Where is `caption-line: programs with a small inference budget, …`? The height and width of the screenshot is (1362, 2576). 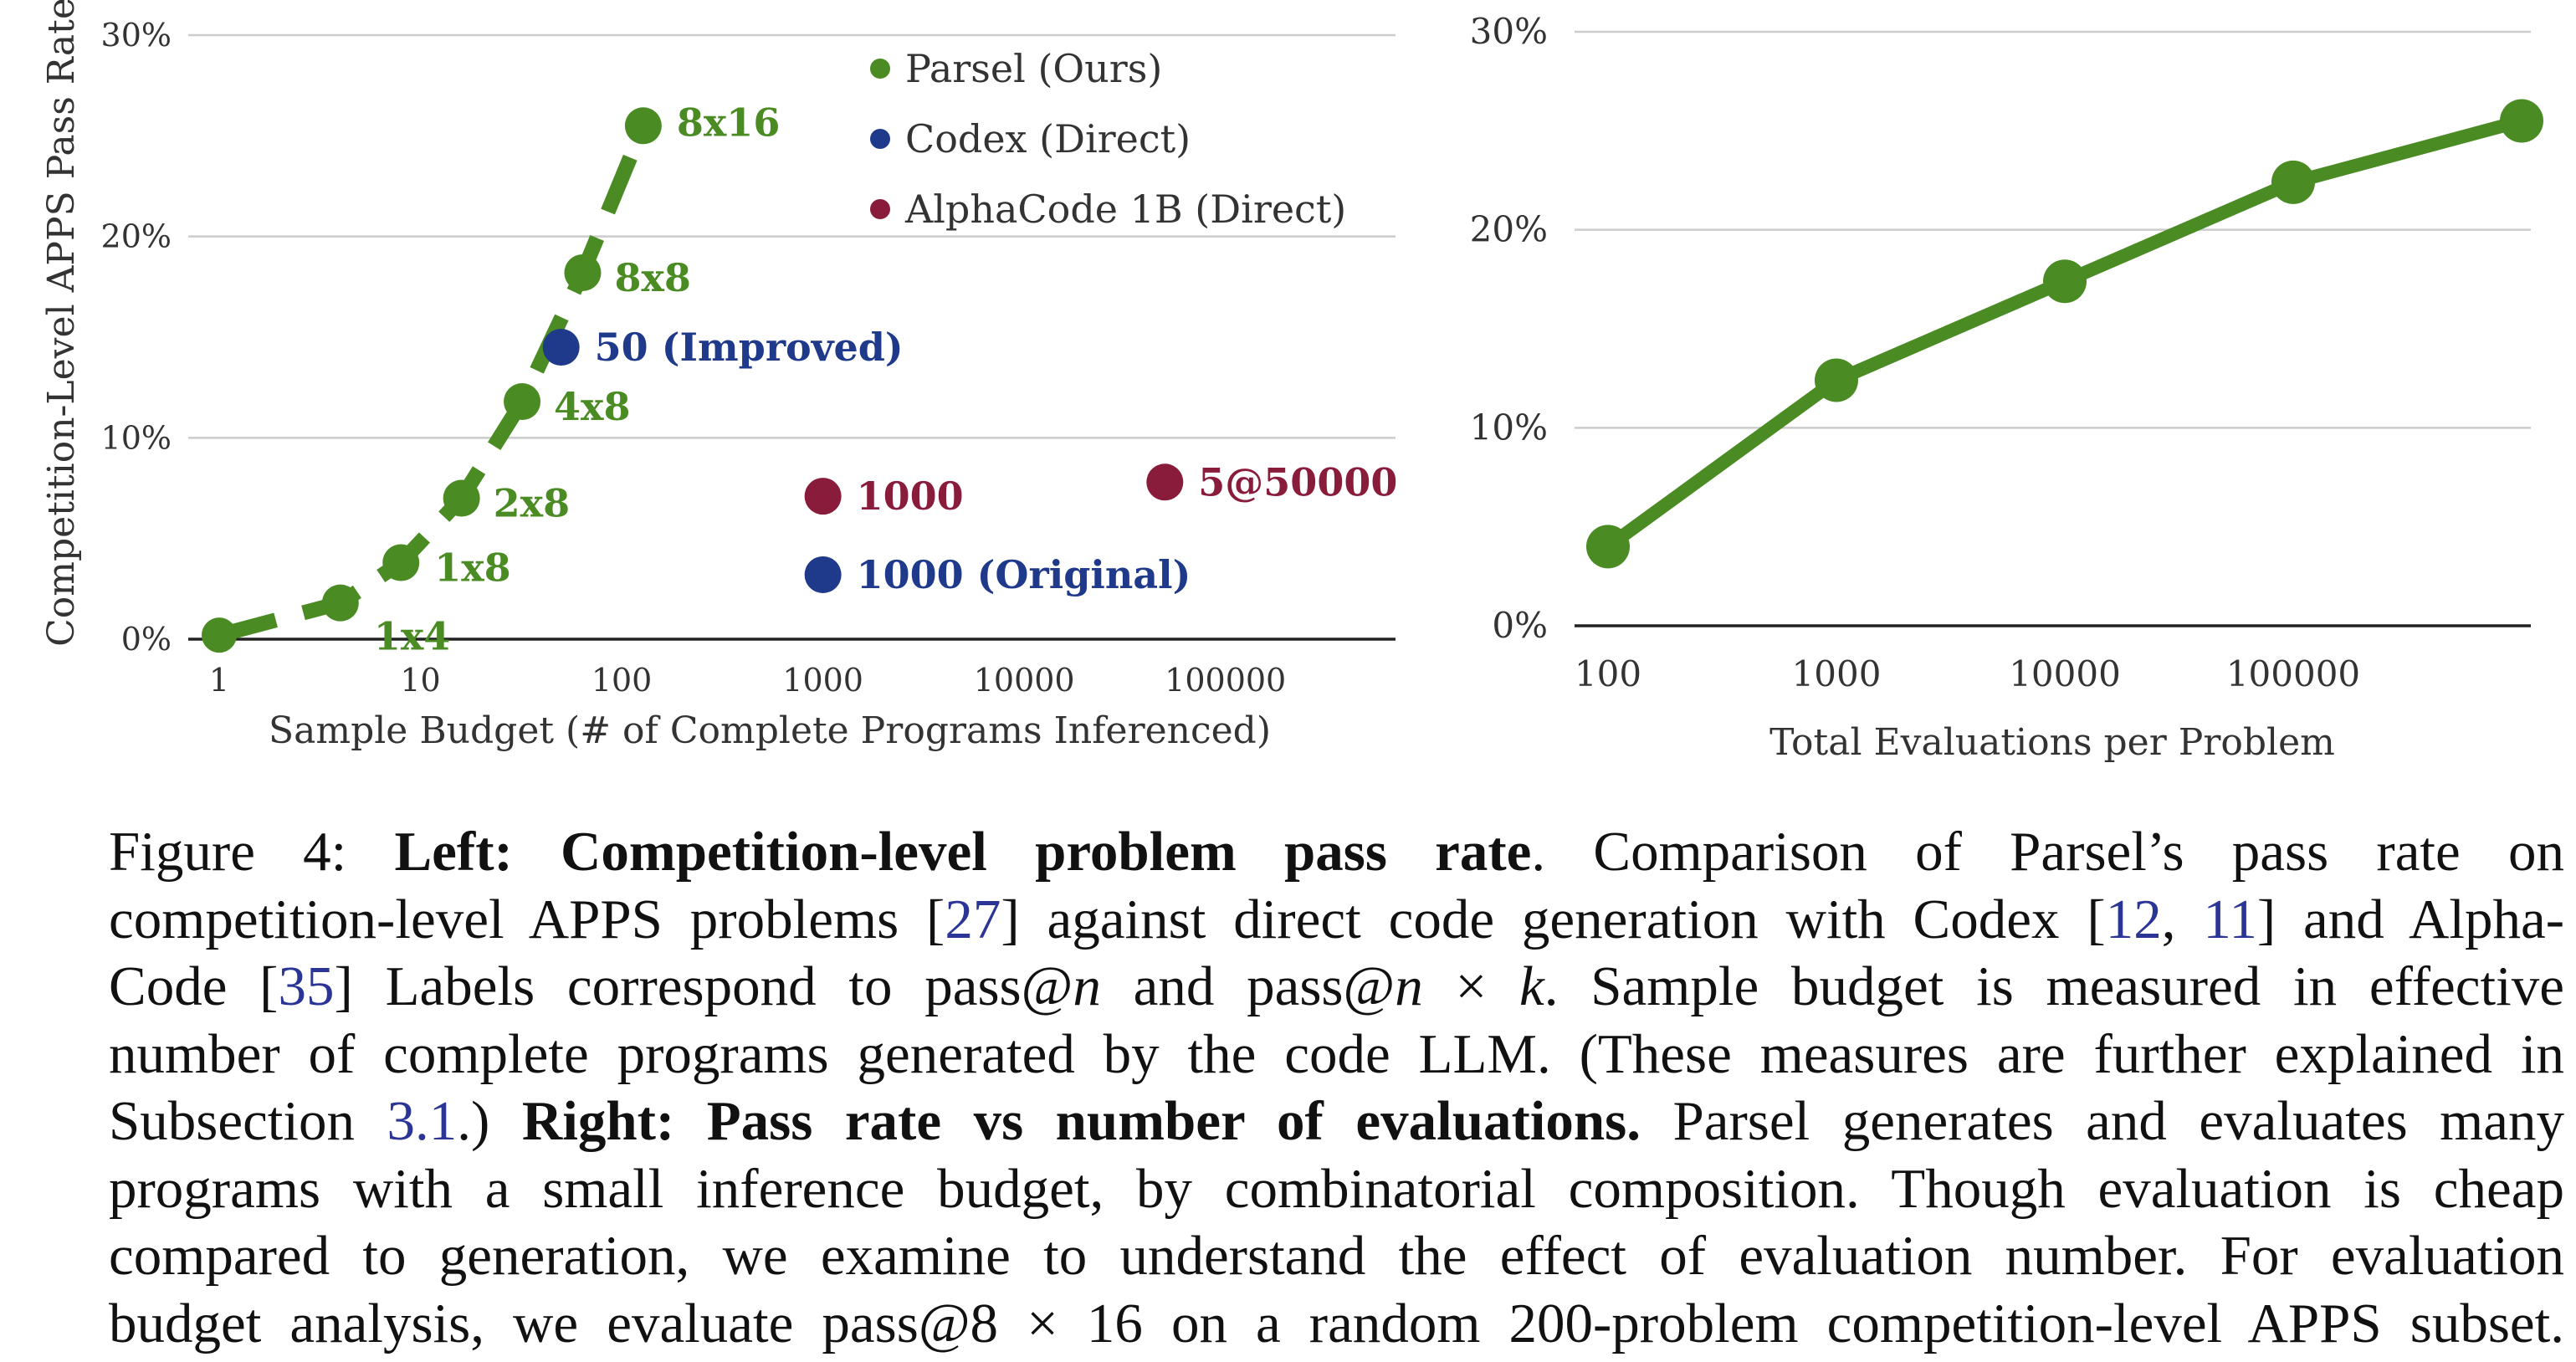 caption-line: programs with a small inference budget, … is located at coordinates (1336, 1189).